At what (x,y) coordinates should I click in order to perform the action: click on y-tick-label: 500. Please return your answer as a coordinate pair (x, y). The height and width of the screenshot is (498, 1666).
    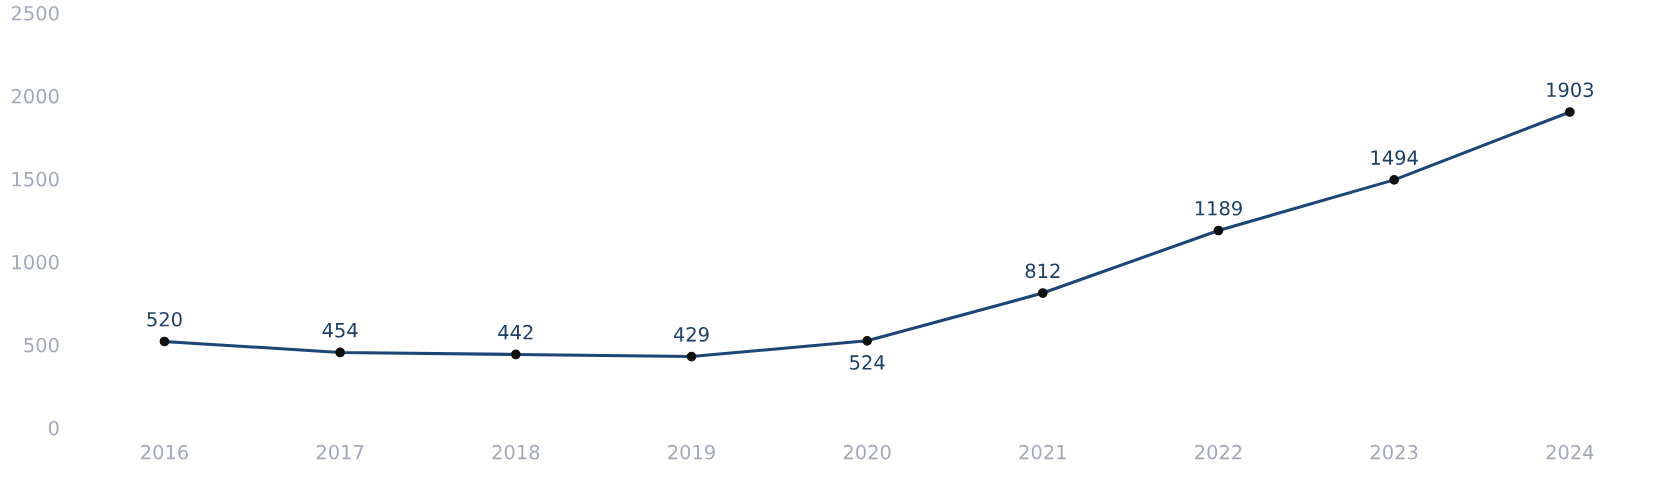
    Looking at the image, I should click on (41, 345).